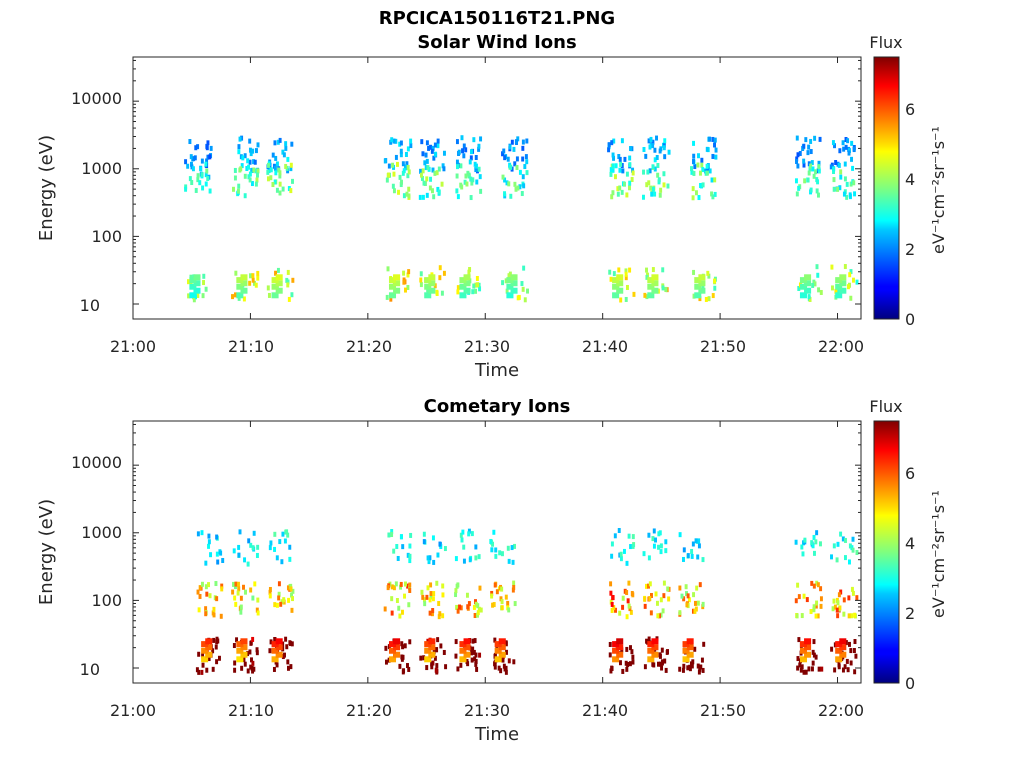  What do you see at coordinates (497, 406) in the screenshot?
I see `cometary-title: Cometary Ions` at bounding box center [497, 406].